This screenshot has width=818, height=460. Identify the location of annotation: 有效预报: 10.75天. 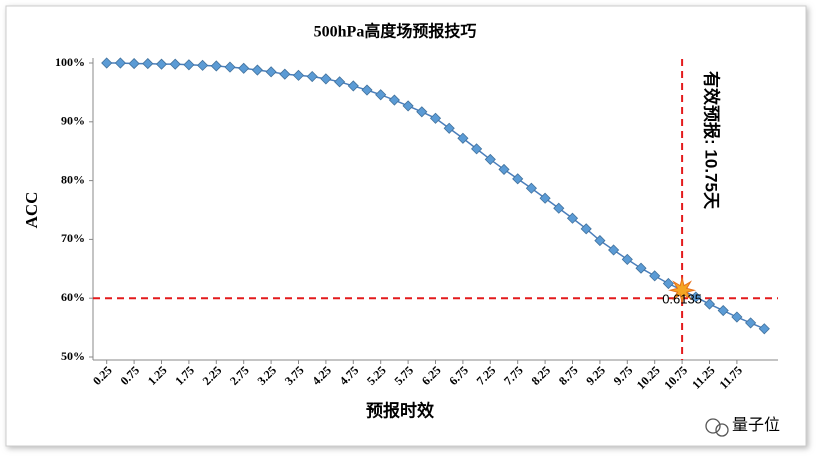
(712, 140).